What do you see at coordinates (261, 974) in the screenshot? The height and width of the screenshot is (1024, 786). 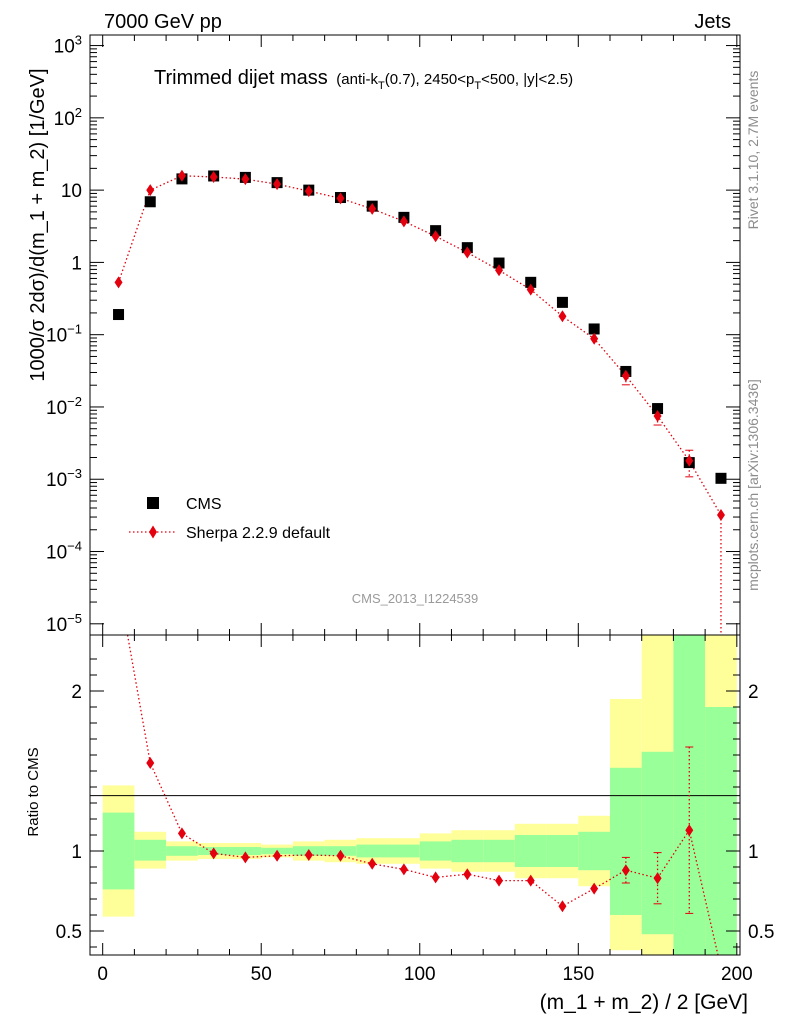 I see `x-tick-label: 50` at bounding box center [261, 974].